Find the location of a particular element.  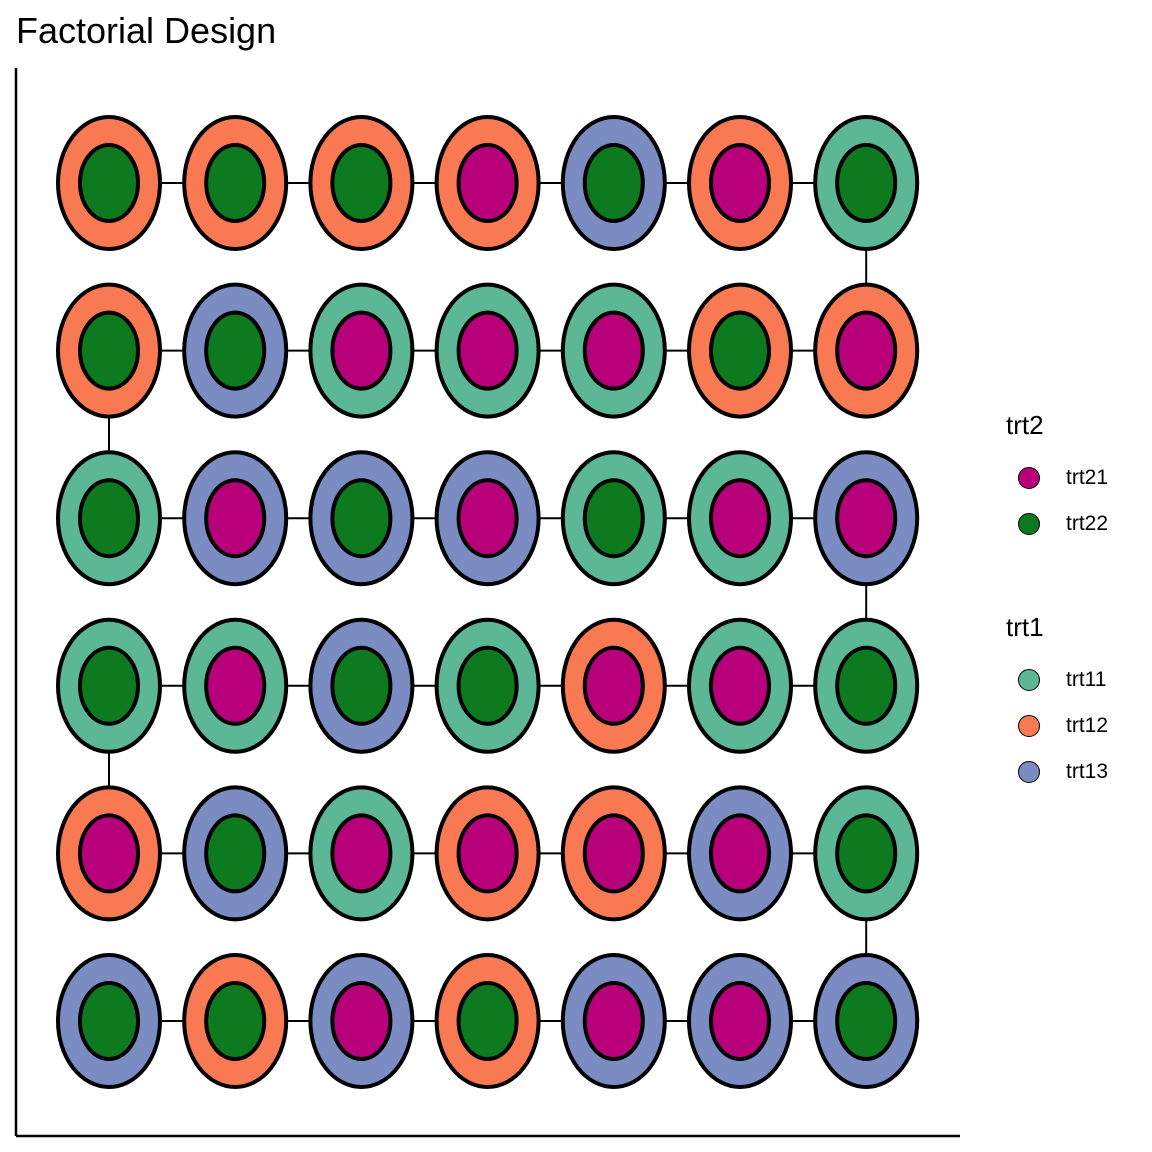

chart-title: Factorial Design is located at coordinates (146, 30).